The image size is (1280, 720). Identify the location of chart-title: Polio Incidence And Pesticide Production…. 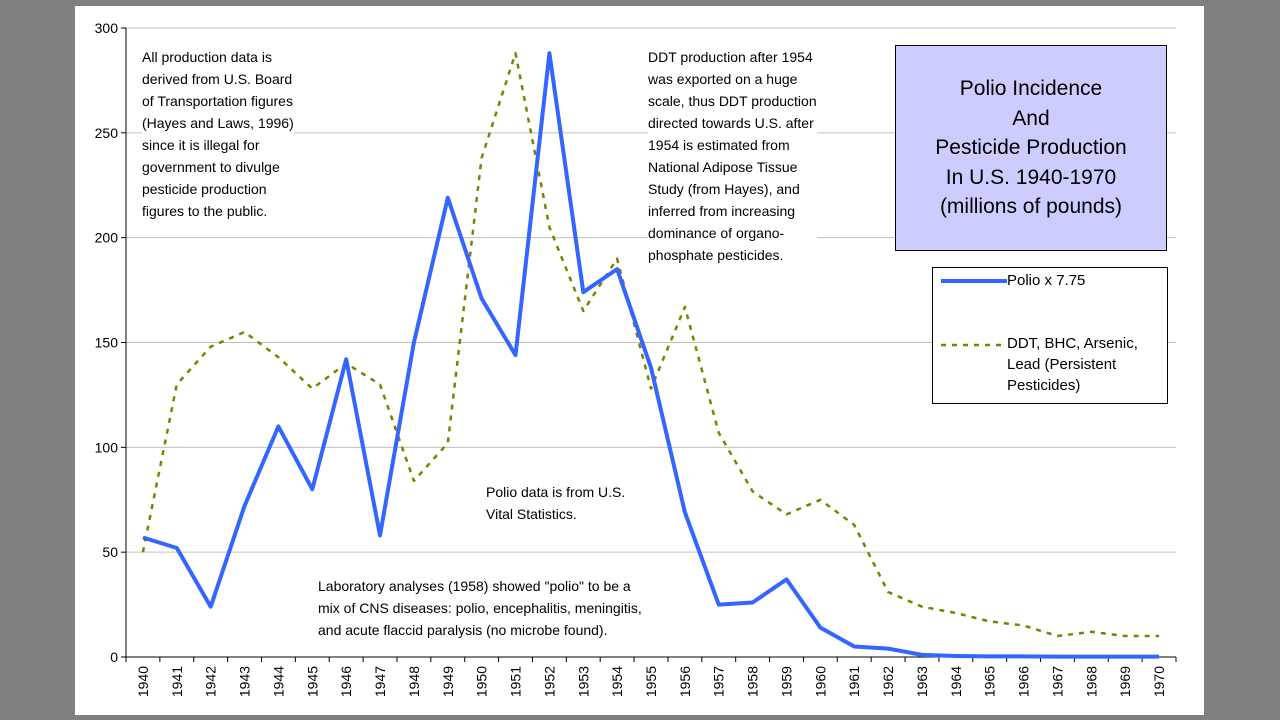
(1031, 148).